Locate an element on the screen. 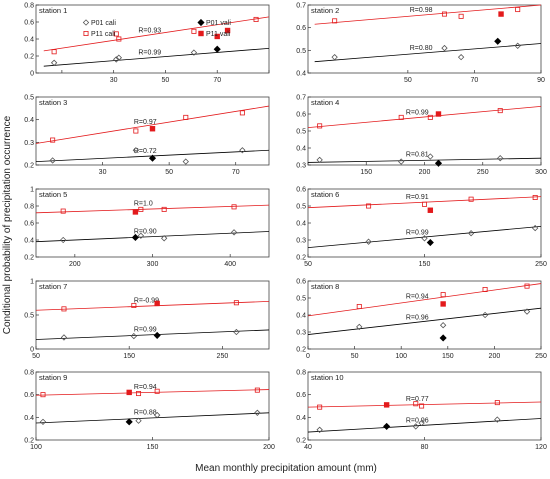  panel-title: station 4 is located at coordinates (325, 102).